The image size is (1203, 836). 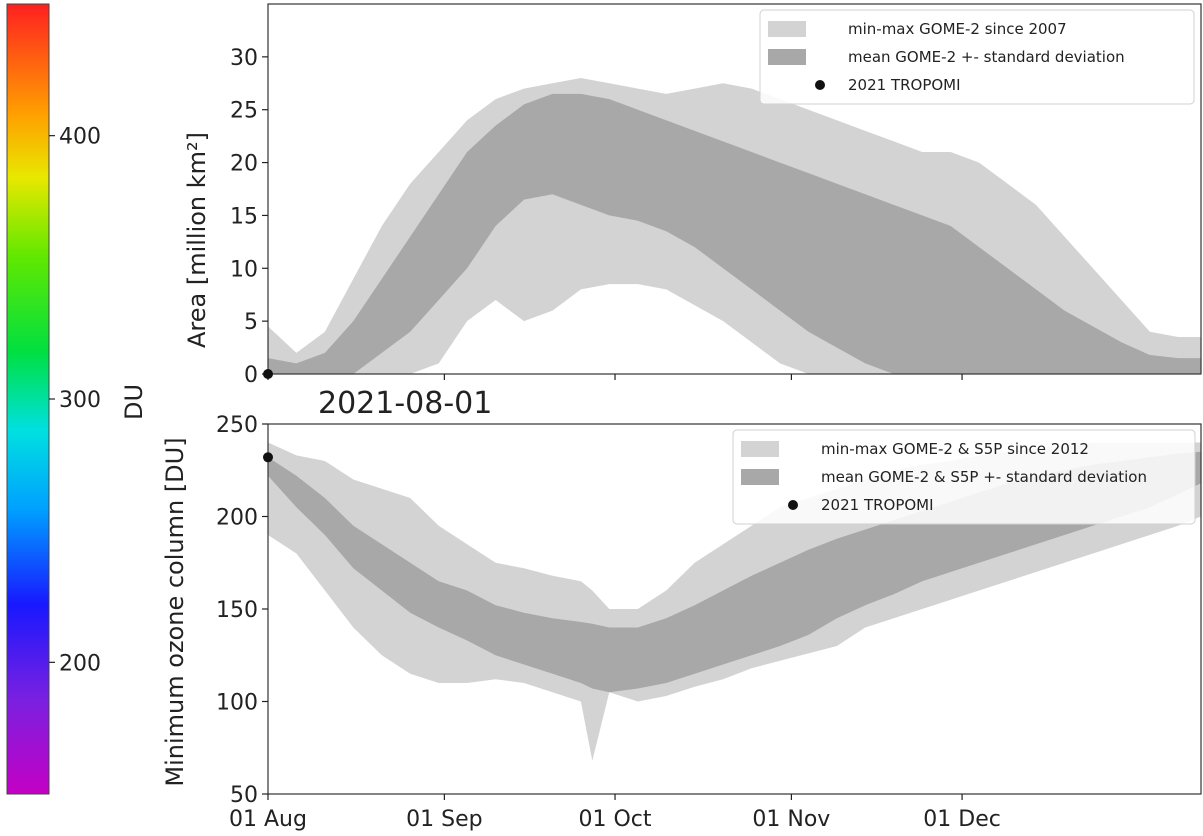 What do you see at coordinates (251, 375) in the screenshot?
I see `area-y-tick-label: 0` at bounding box center [251, 375].